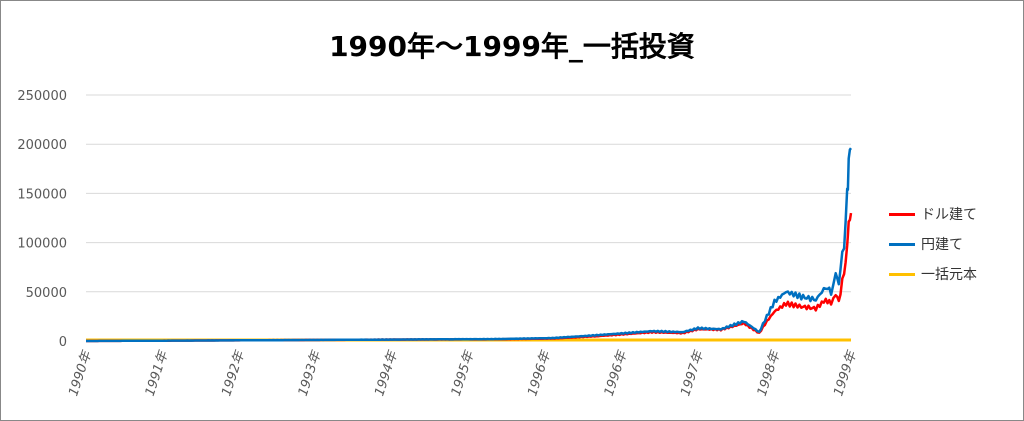 The width and height of the screenshot is (1024, 421). I want to click on x-tick-label: 1995年, so click(463, 373).